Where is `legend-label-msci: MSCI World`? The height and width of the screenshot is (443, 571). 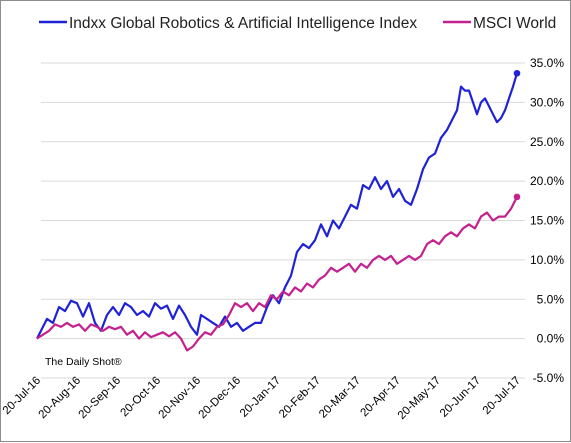
legend-label-msci: MSCI World is located at coordinates (514, 23).